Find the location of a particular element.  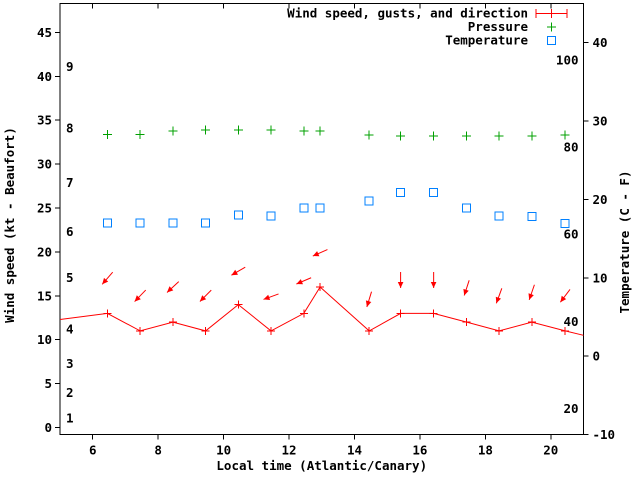

y-right-axis-title: Temperature (C - F) is located at coordinates (624, 242).